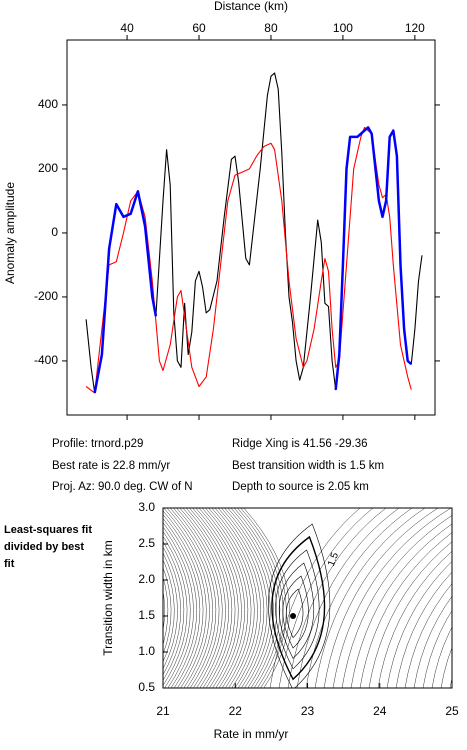 This screenshot has width=467, height=750. I want to click on x-tick-label: 40, so click(127, 28).